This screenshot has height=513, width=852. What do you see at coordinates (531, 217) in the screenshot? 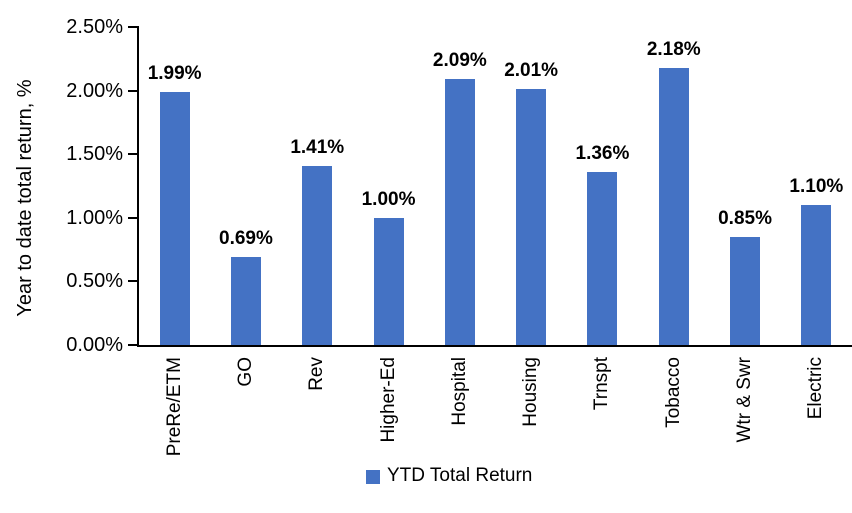
I see `bar-housing` at bounding box center [531, 217].